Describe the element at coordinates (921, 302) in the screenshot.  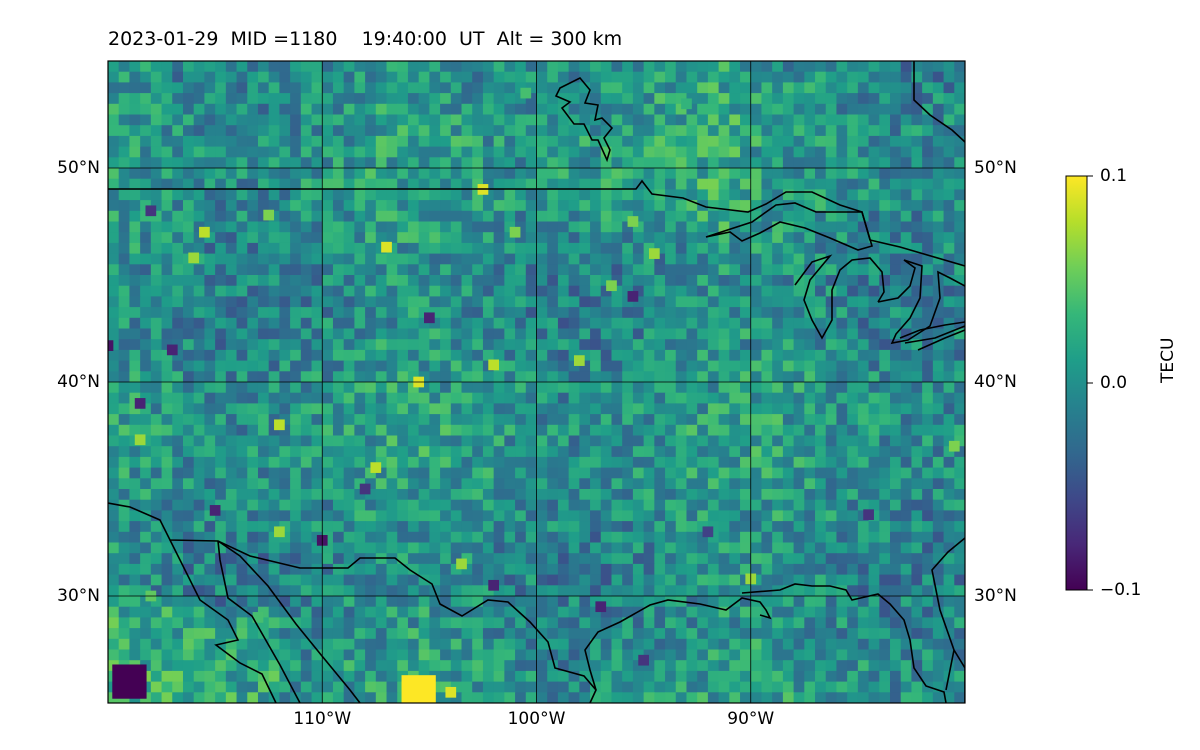
I see `lake-huron-coast` at that location.